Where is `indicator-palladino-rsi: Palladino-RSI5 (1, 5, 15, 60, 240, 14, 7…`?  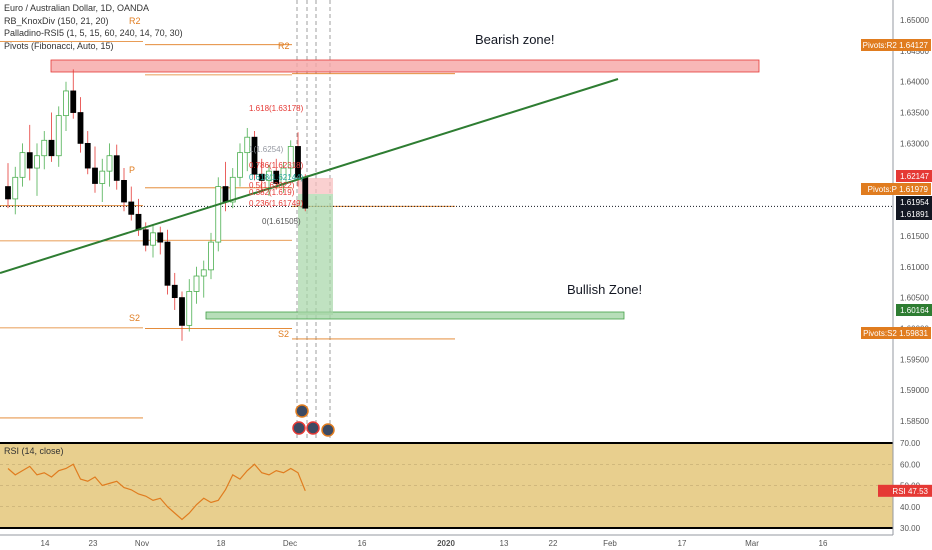
indicator-palladino-rsi: Palladino-RSI5 (1, 5, 15, 60, 240, 14, 7… is located at coordinates (93, 33).